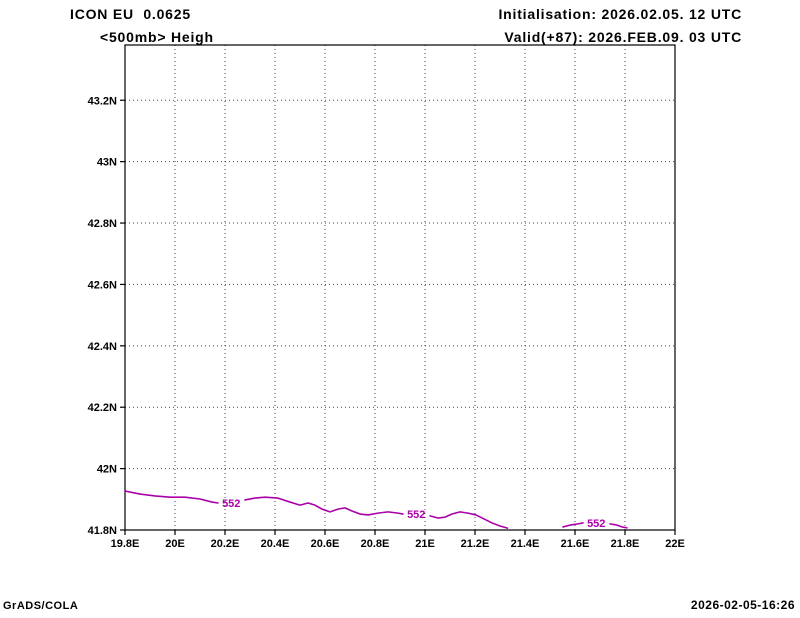 Image resolution: width=800 pixels, height=618 pixels. Describe the element at coordinates (175, 544) in the screenshot. I see `x-tick-label: 20E` at that location.